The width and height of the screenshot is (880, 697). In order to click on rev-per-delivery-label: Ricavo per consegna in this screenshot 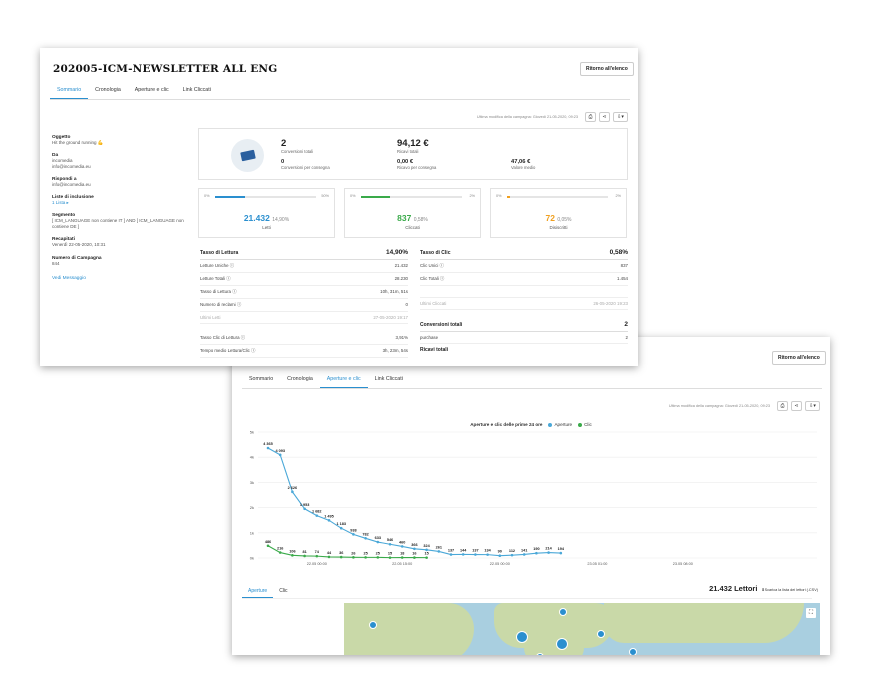, I will do `click(417, 167)`.